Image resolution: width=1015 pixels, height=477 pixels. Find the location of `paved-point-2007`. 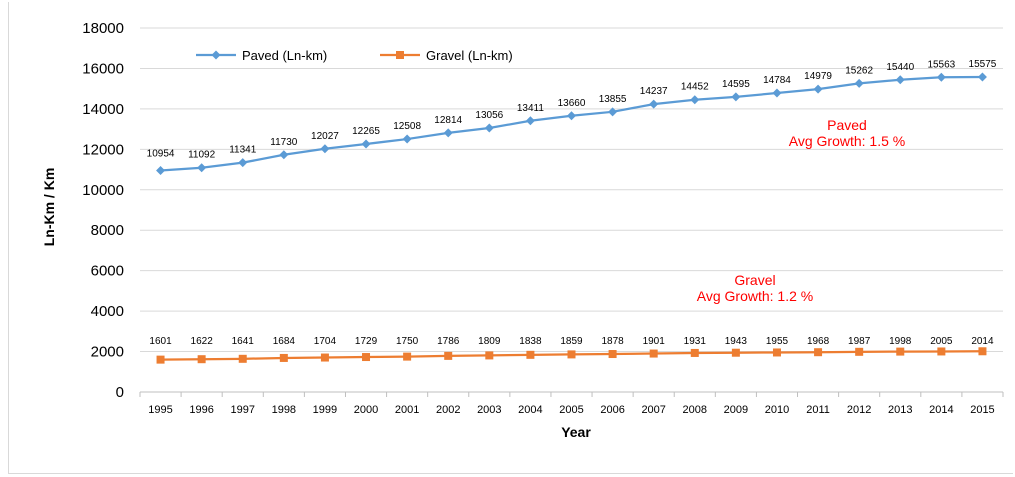

paved-point-2007 is located at coordinates (654, 104).